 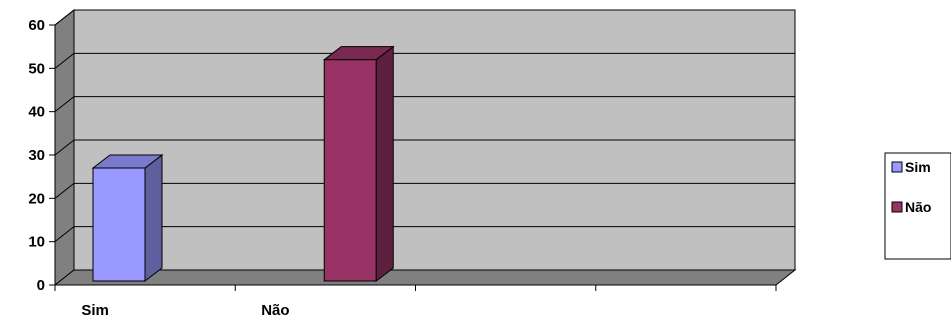 I want to click on legend-label: Não, so click(x=918, y=207).